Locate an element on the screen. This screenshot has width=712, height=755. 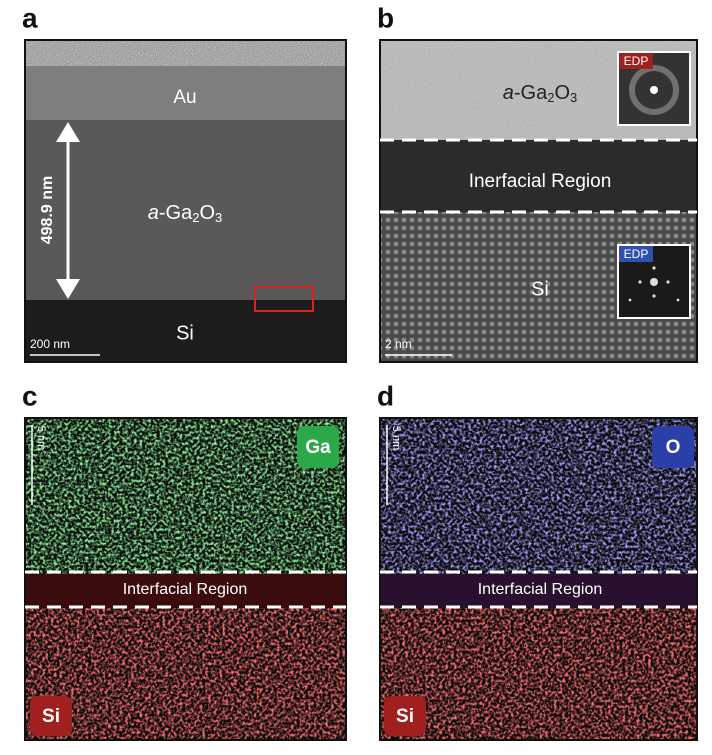
layer-label: Au is located at coordinates (184, 97).